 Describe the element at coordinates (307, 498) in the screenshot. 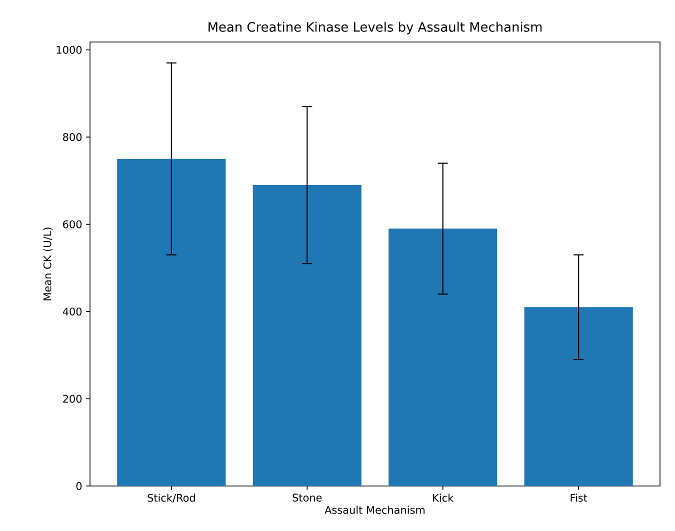

I see `x-tick-label: Stone` at that location.